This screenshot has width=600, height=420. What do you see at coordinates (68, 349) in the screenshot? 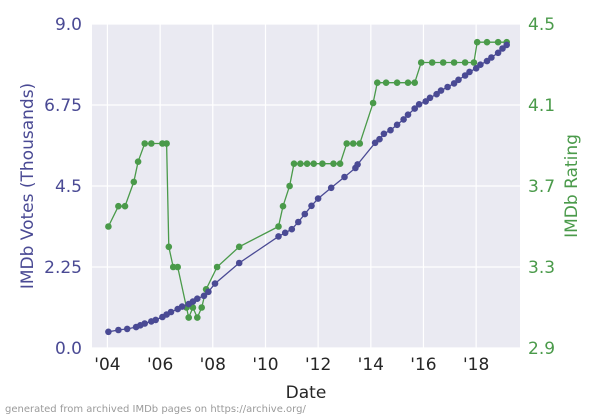
I see `left-tick-label: 0.0` at bounding box center [68, 349].